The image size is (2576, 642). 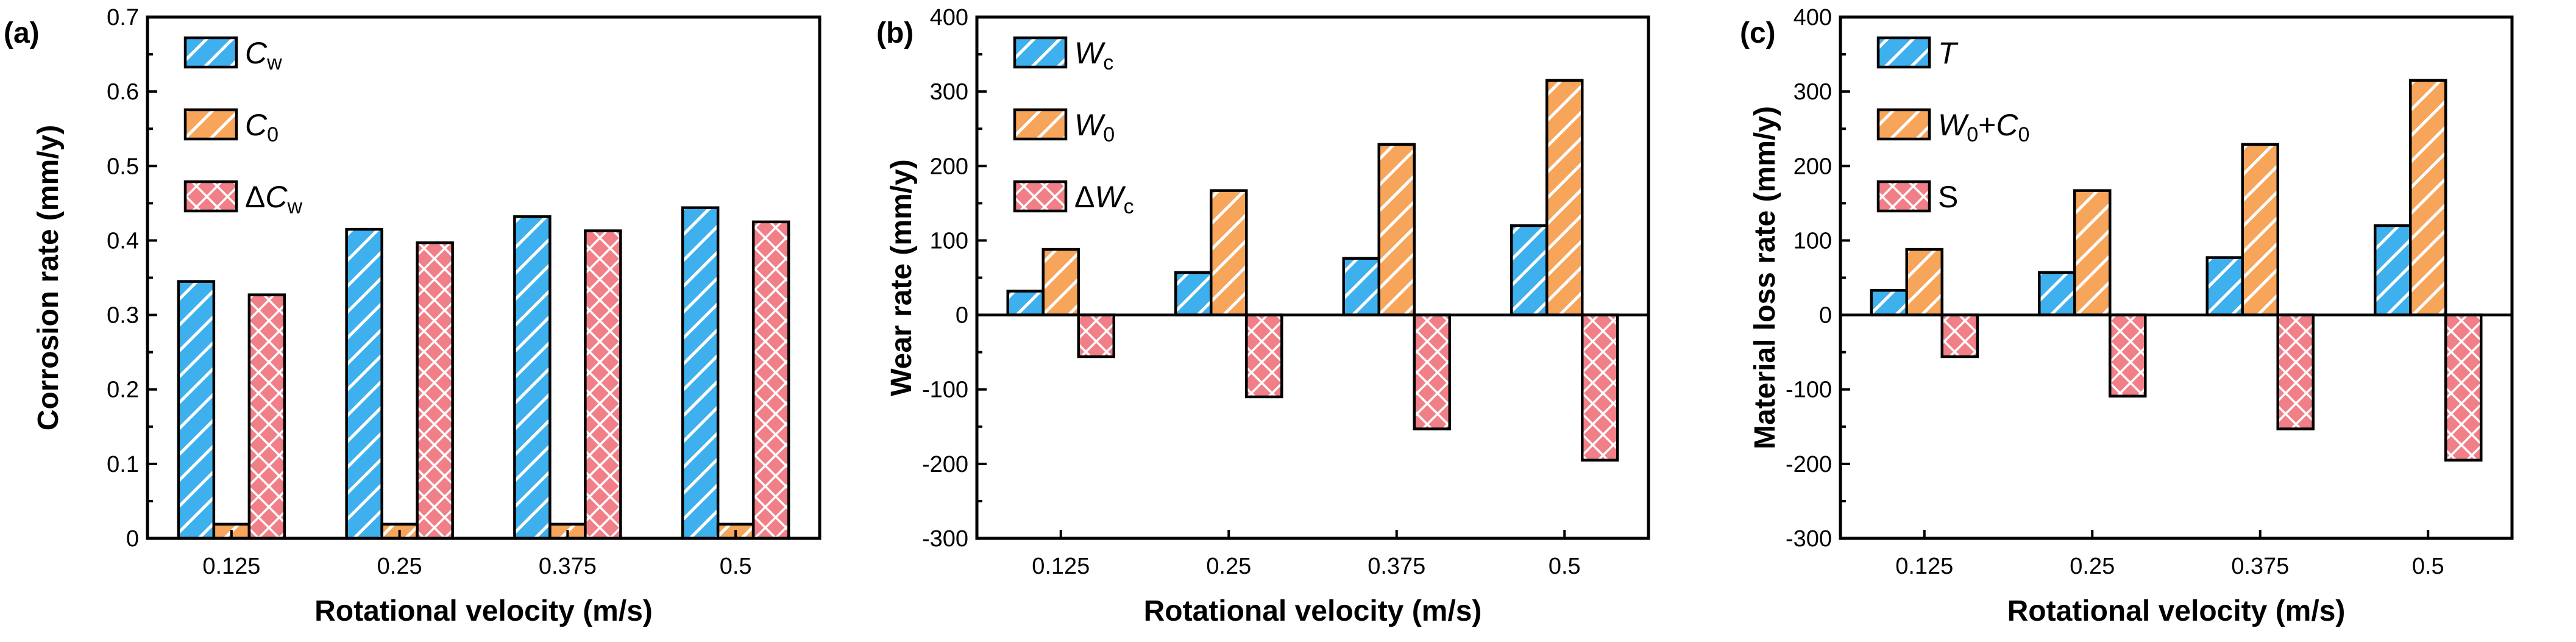 What do you see at coordinates (1813, 241) in the screenshot?
I see `y-tick-label-c-4: 100` at bounding box center [1813, 241].